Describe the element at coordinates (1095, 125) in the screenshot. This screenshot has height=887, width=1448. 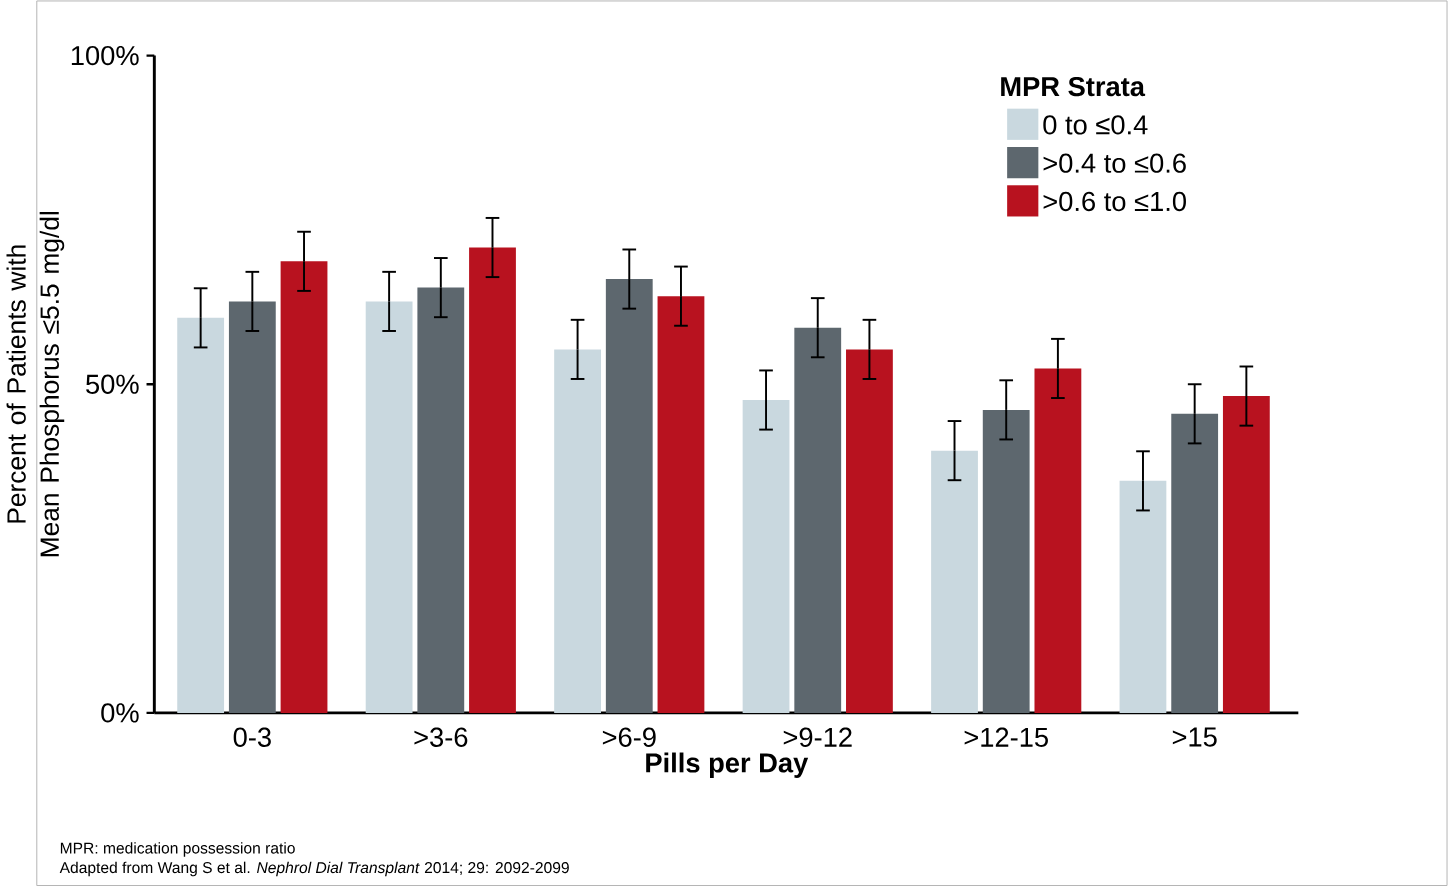
I see `legend-label: 0 to ≤0.4` at that location.